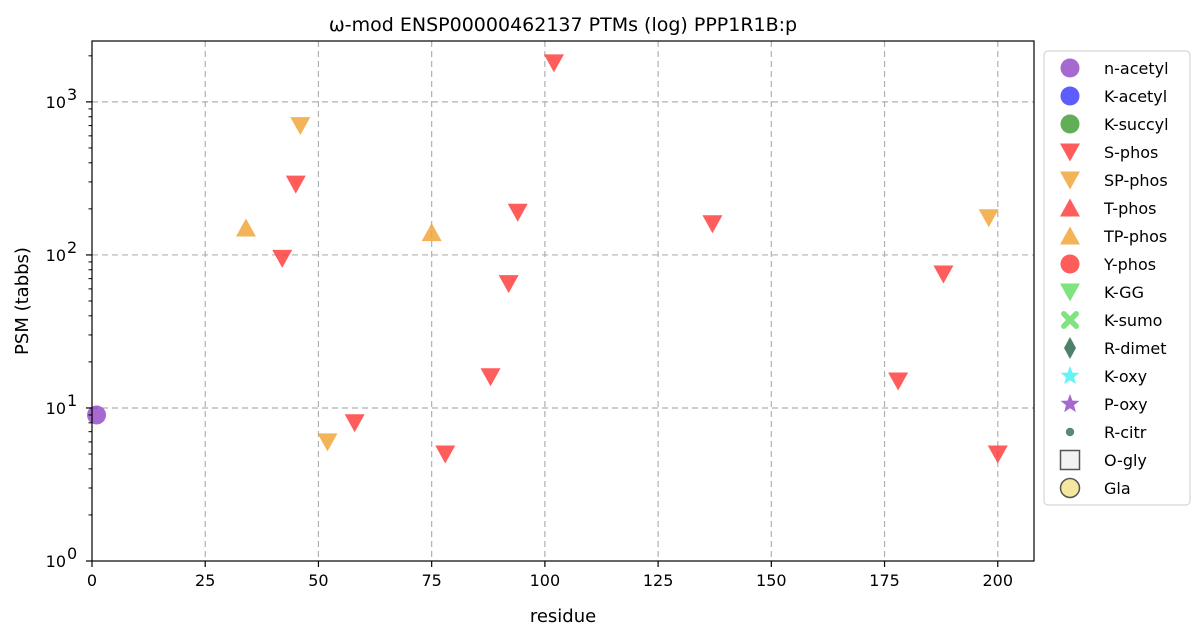 The height and width of the screenshot is (640, 1200). What do you see at coordinates (205, 580) in the screenshot?
I see `x-tick-label: 25` at bounding box center [205, 580].